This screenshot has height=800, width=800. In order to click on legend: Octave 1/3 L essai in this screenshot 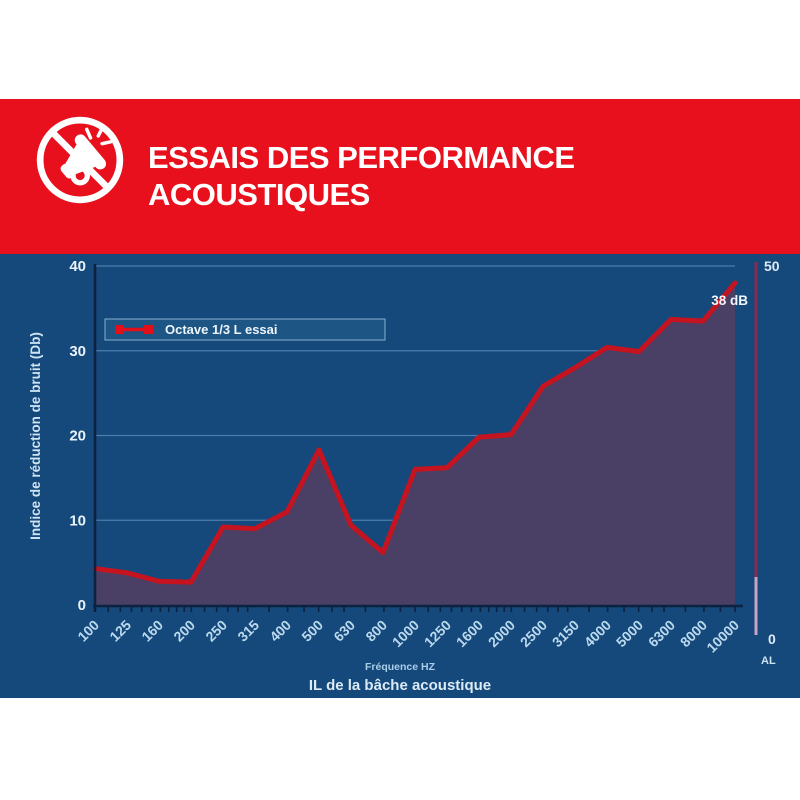, I will do `click(245, 329)`.